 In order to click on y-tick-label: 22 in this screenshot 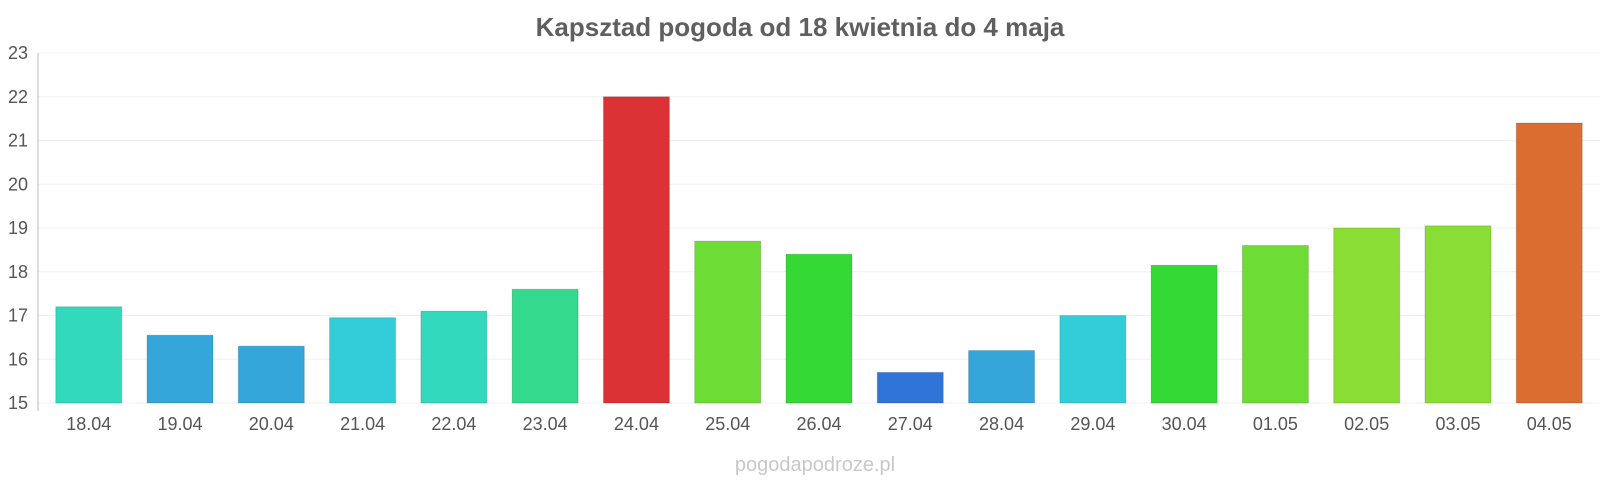, I will do `click(18, 97)`.